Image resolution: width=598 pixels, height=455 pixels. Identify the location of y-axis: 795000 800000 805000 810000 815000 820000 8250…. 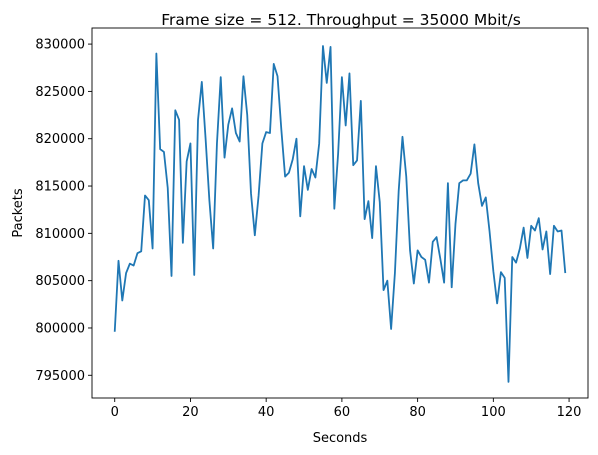
(63, 211).